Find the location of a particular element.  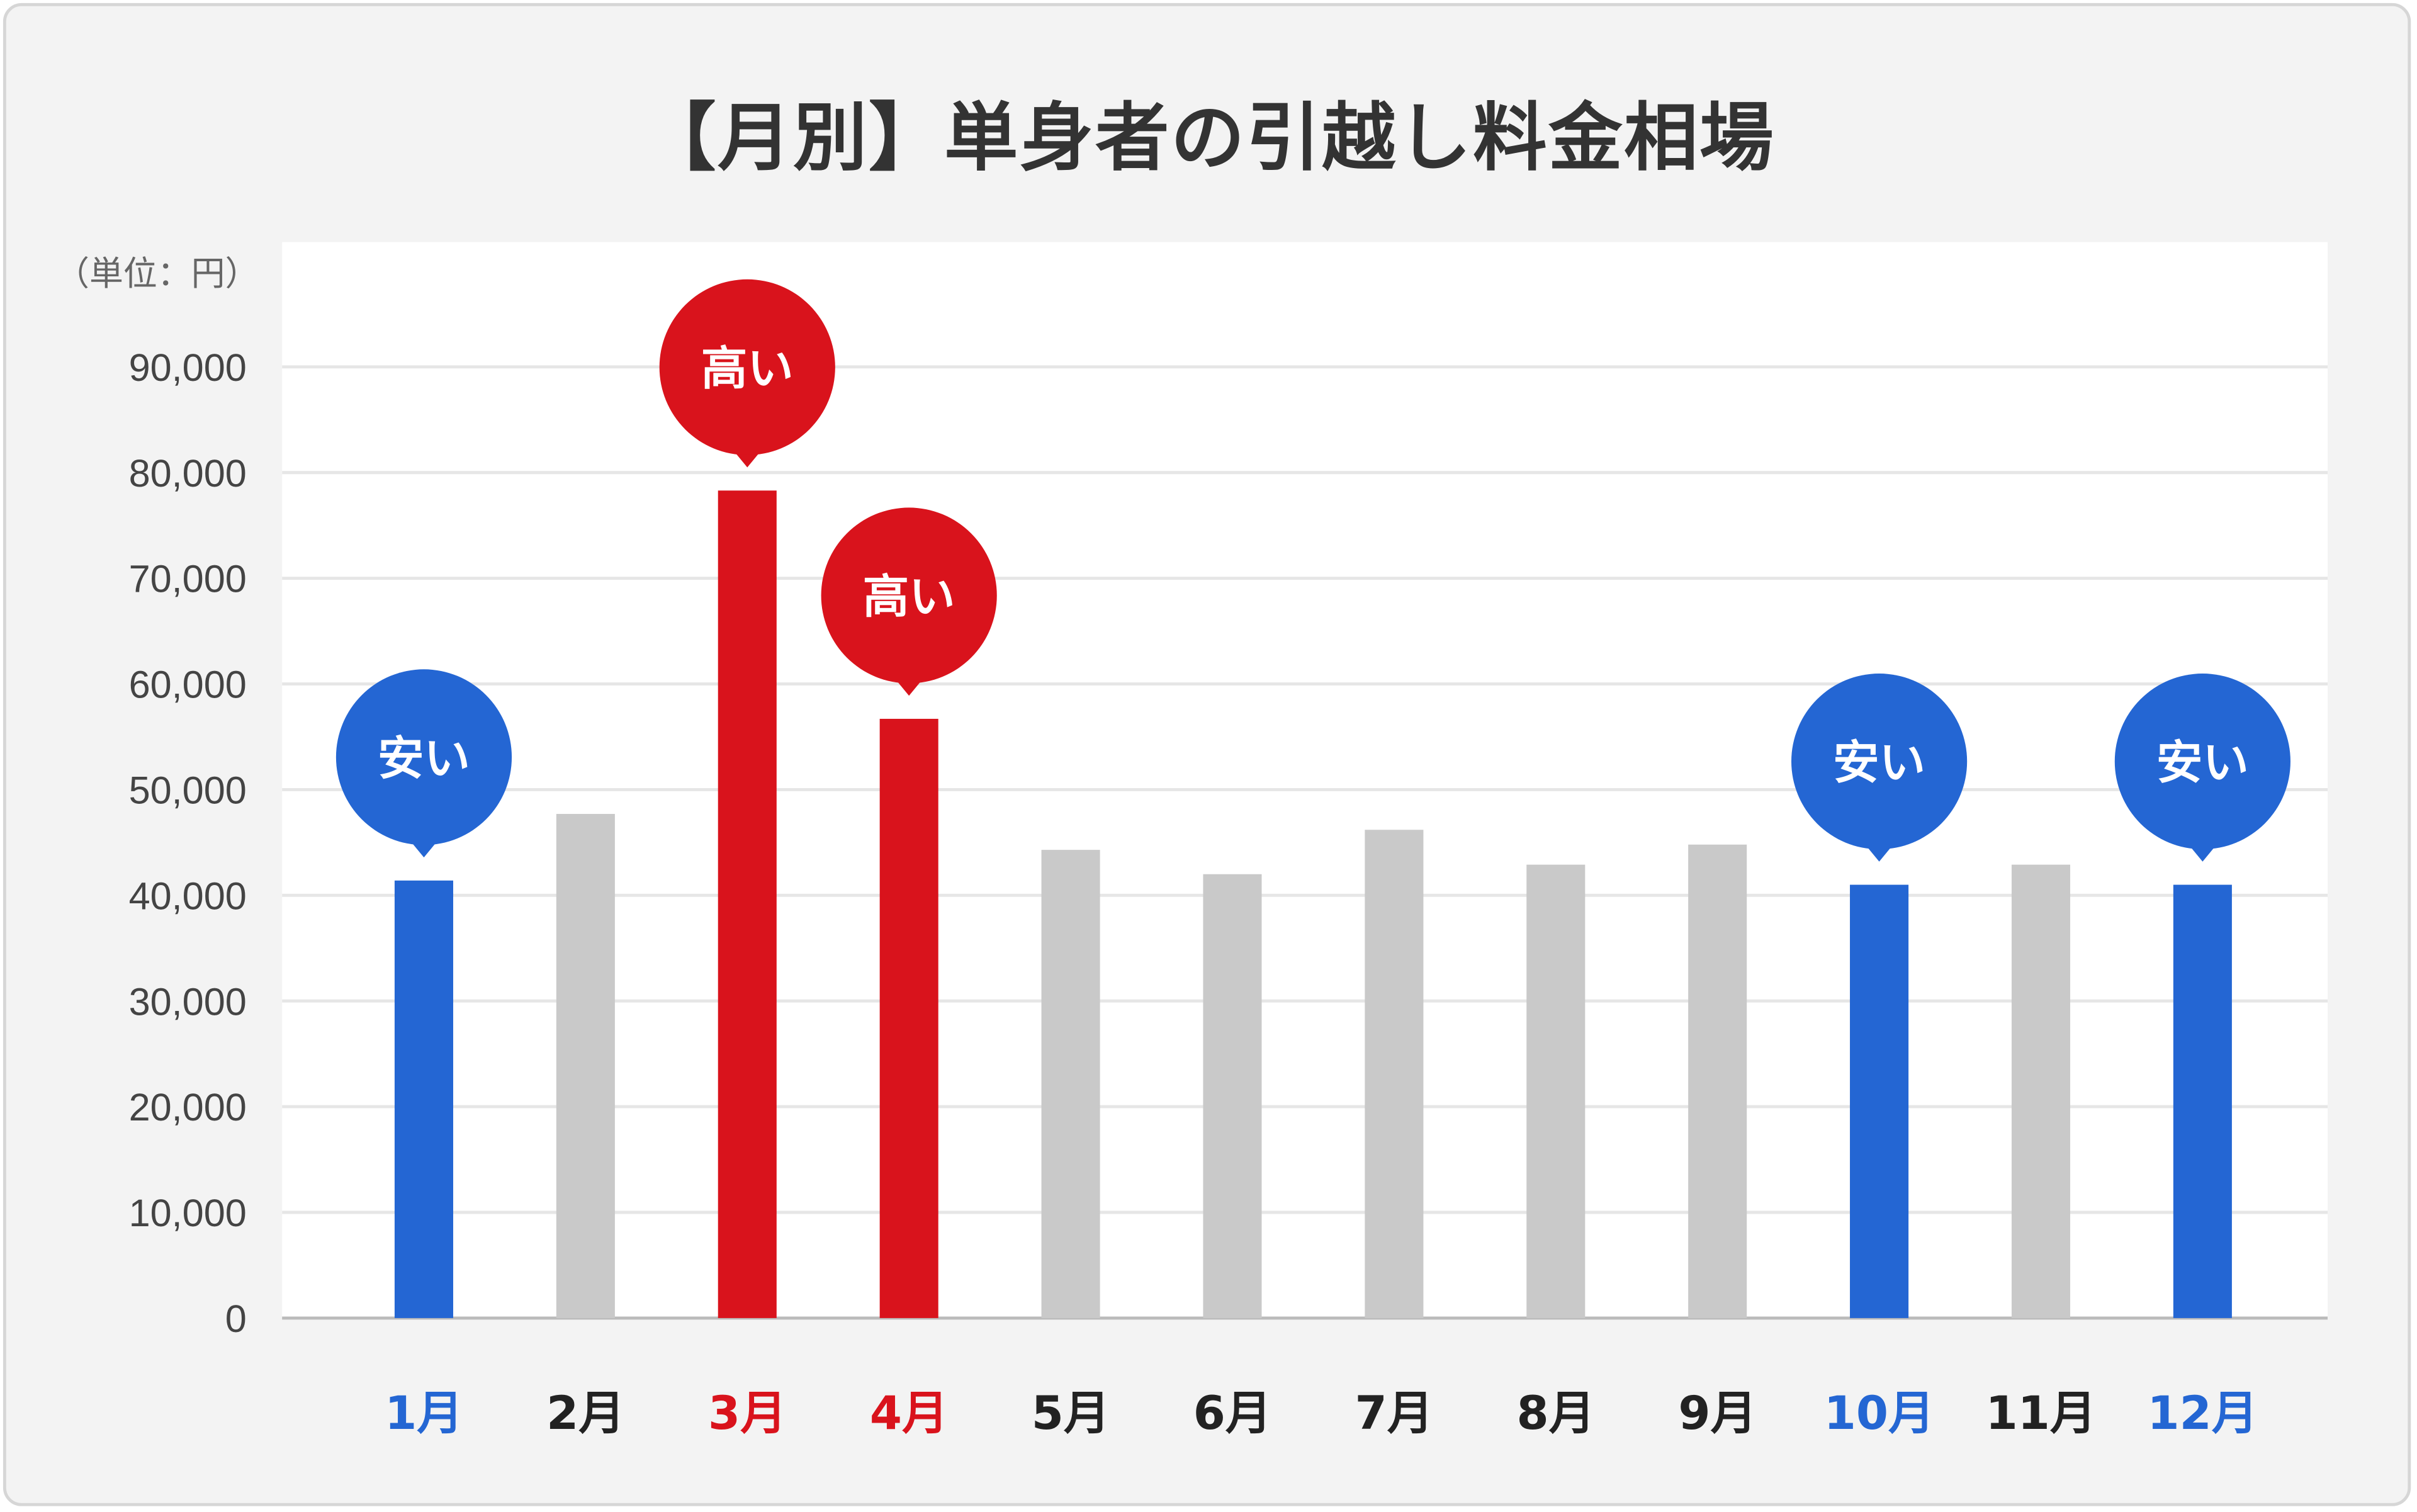

x-tick-label: 6月 is located at coordinates (1232, 1413).